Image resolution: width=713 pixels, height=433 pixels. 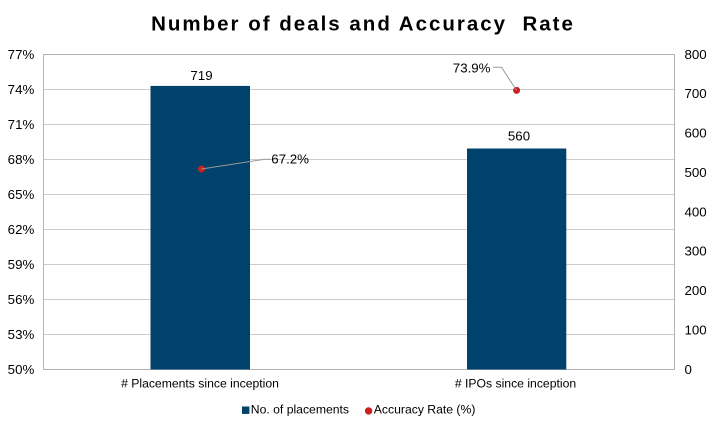 What do you see at coordinates (300, 410) in the screenshot?
I see `svg-text: No. of placements` at bounding box center [300, 410].